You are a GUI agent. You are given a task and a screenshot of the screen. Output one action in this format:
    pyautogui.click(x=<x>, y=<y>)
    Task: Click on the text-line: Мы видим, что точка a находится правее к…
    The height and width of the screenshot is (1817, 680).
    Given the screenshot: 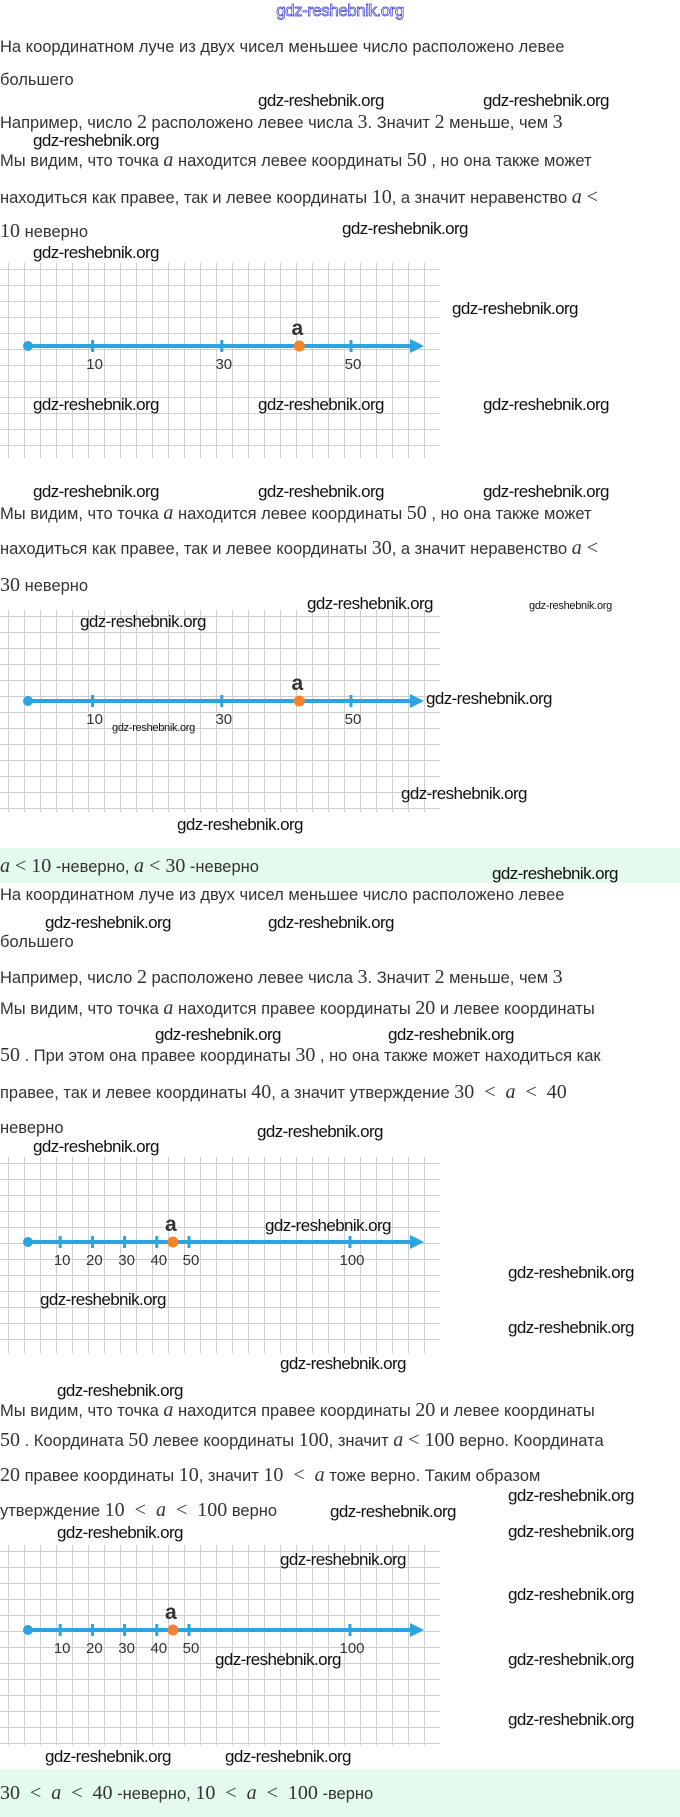 What is the action you would take?
    pyautogui.click(x=297, y=1410)
    